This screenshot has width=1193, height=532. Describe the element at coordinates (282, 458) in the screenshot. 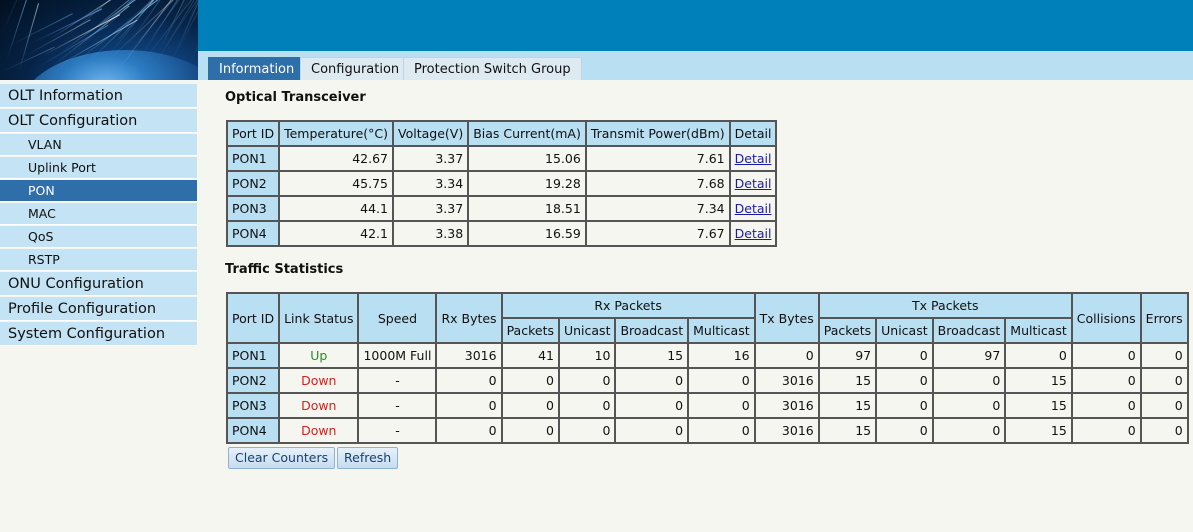

I see `clear-counters-button: Clear Counters` at that location.